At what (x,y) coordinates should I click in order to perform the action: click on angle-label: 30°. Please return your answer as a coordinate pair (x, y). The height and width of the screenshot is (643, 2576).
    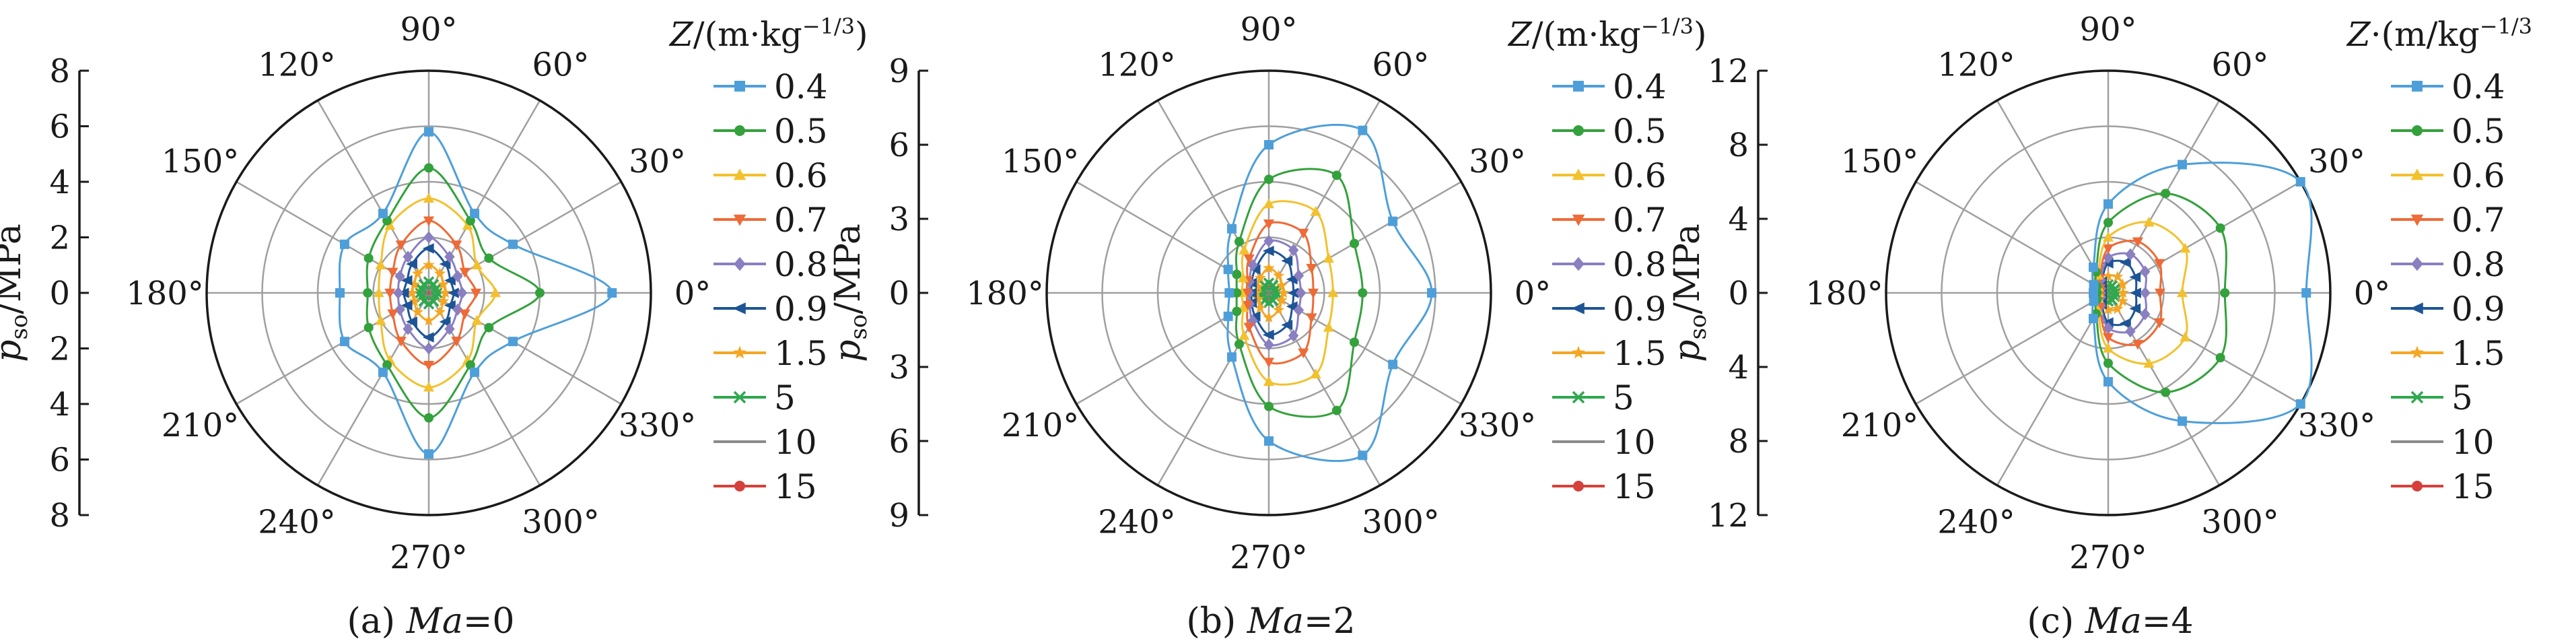
    Looking at the image, I should click on (2336, 162).